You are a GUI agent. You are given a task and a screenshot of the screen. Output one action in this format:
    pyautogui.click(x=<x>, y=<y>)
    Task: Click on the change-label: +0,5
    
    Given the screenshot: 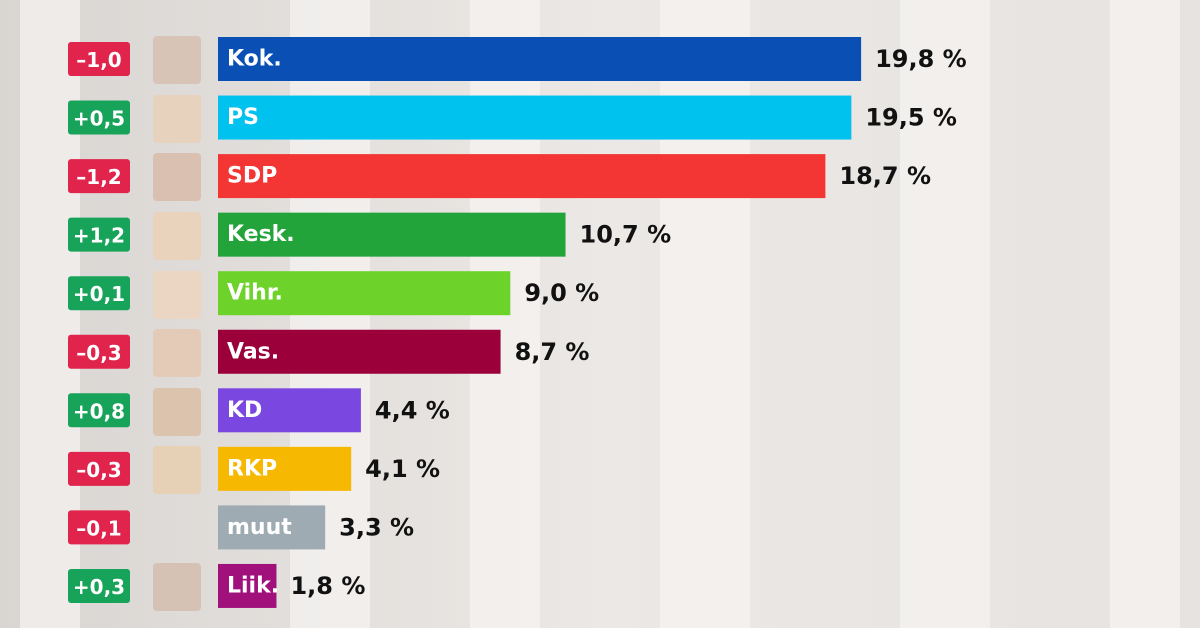 What is the action you would take?
    pyautogui.click(x=99, y=119)
    